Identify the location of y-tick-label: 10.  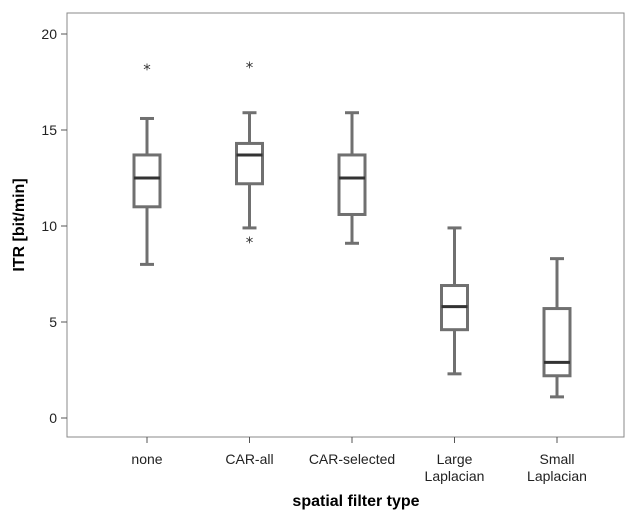
(49, 226).